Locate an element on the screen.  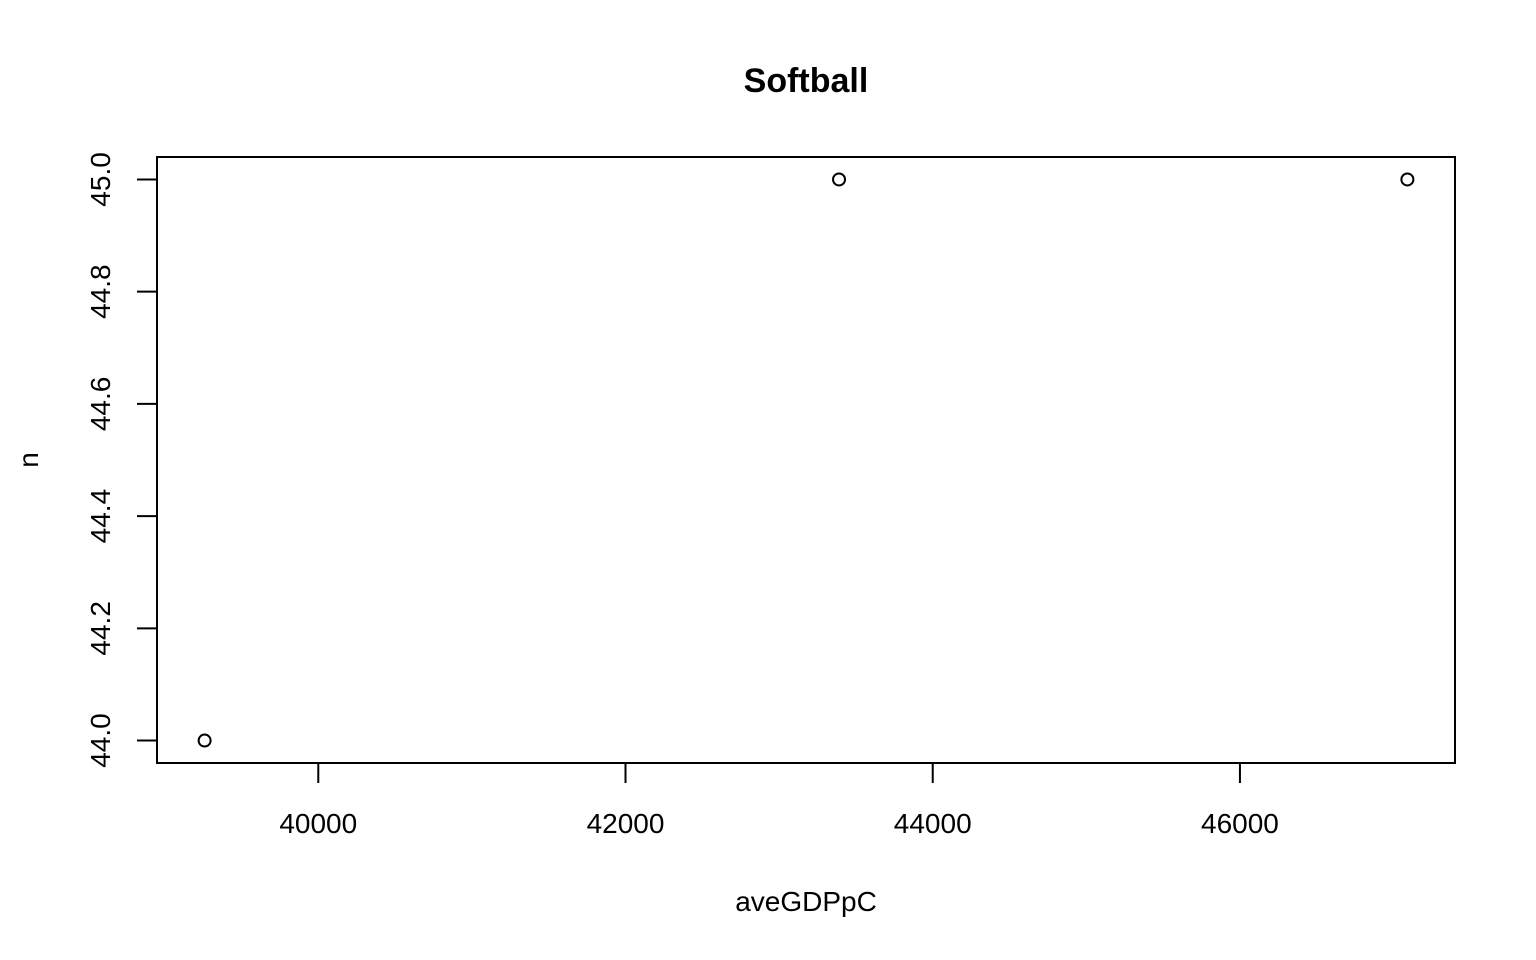
y-axis: 44.0 44.2 44.4 44.6 44.8 45.0 is located at coordinates (121, 460).